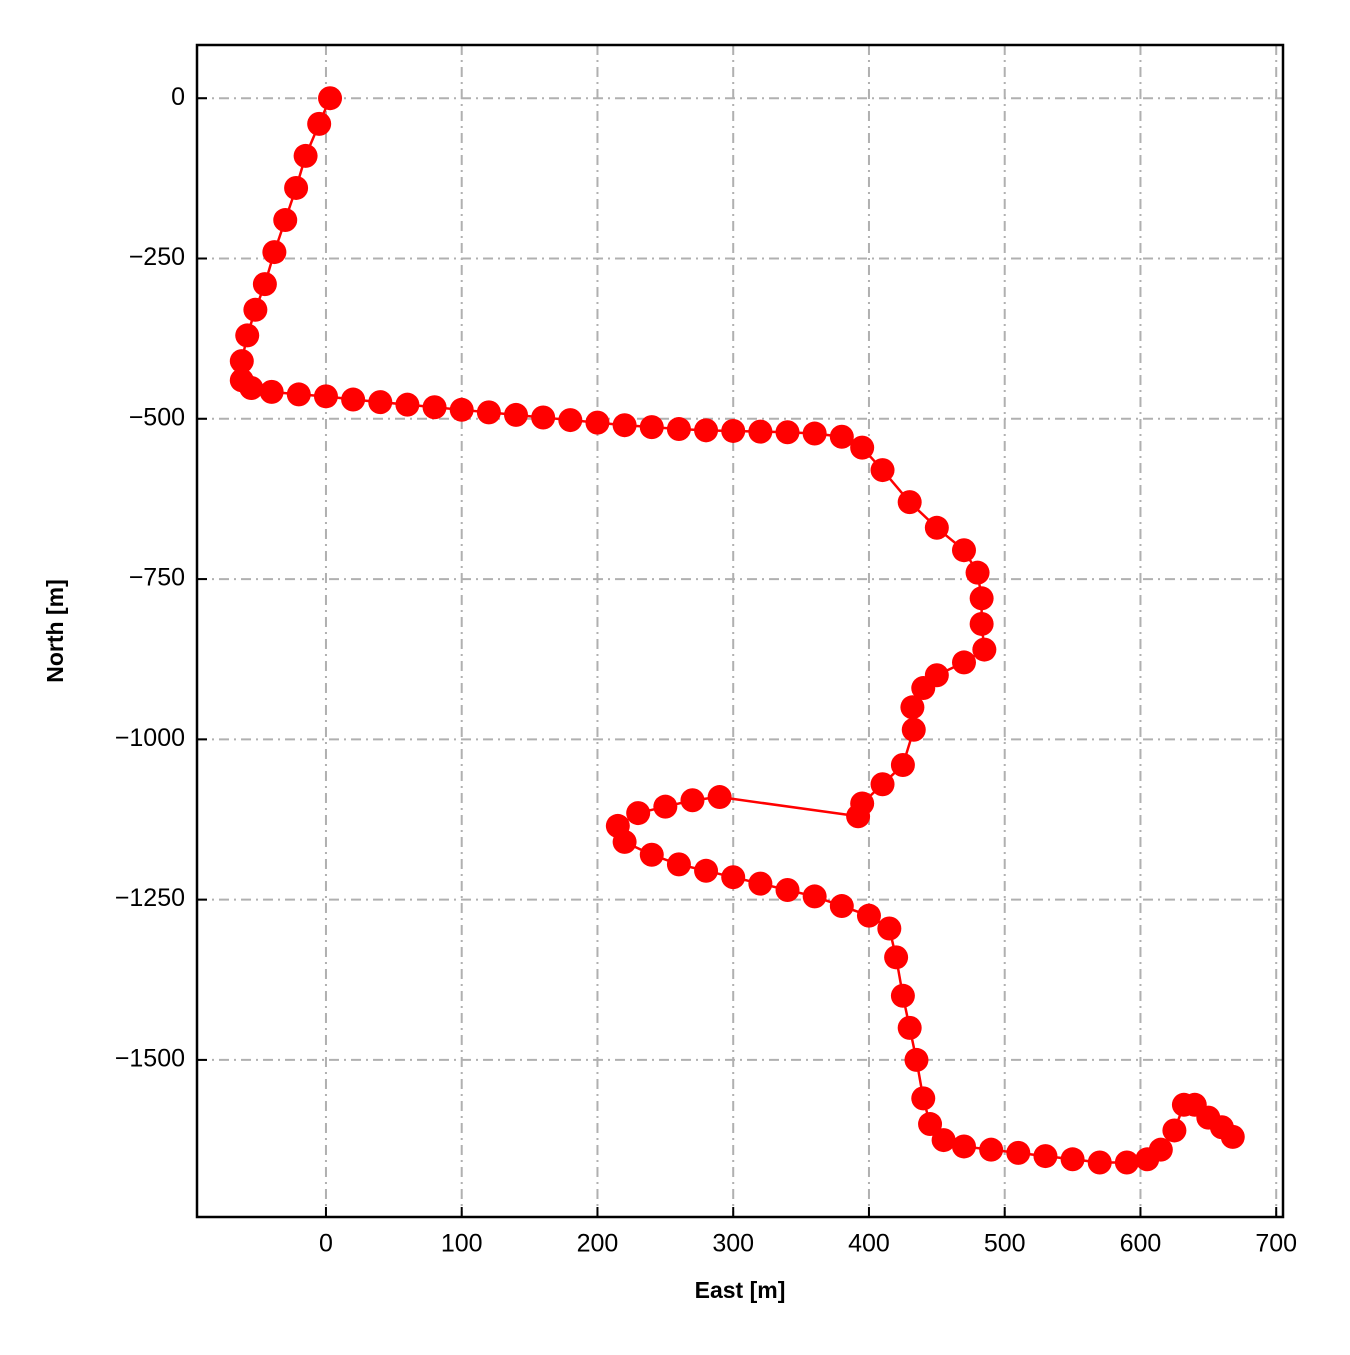 This screenshot has height=1355, width=1350. Describe the element at coordinates (462, 1244) in the screenshot. I see `x-tick-label: 100` at that location.